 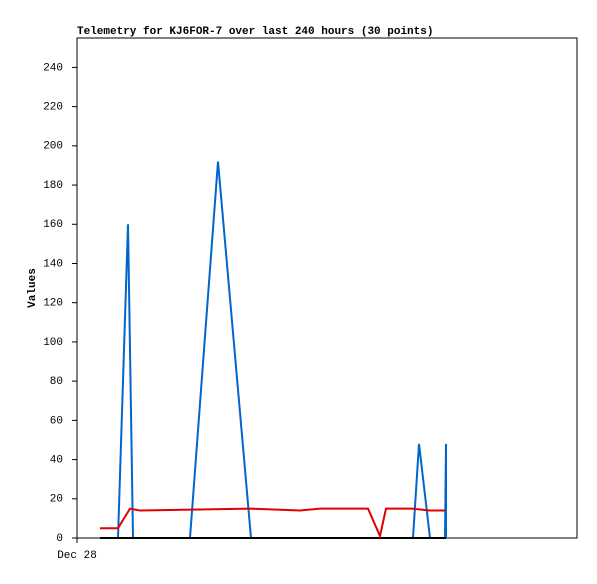 I want to click on y-tick-label: 200, so click(x=53, y=147).